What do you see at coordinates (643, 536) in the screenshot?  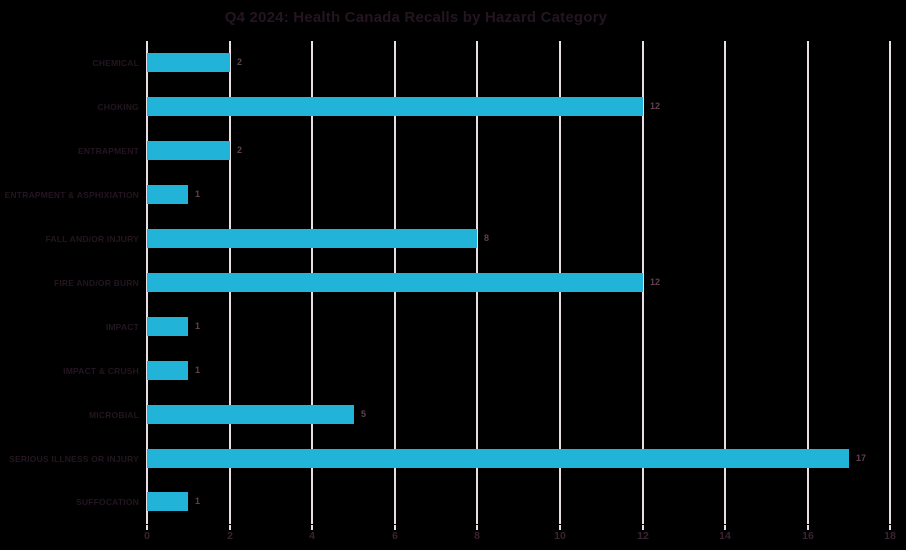 I see `x-tick-label: 12` at bounding box center [643, 536].